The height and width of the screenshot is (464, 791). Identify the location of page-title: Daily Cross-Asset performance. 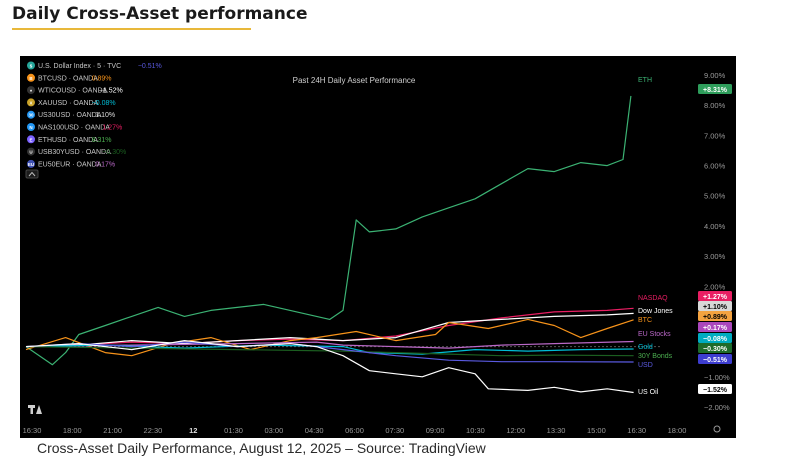
(160, 14).